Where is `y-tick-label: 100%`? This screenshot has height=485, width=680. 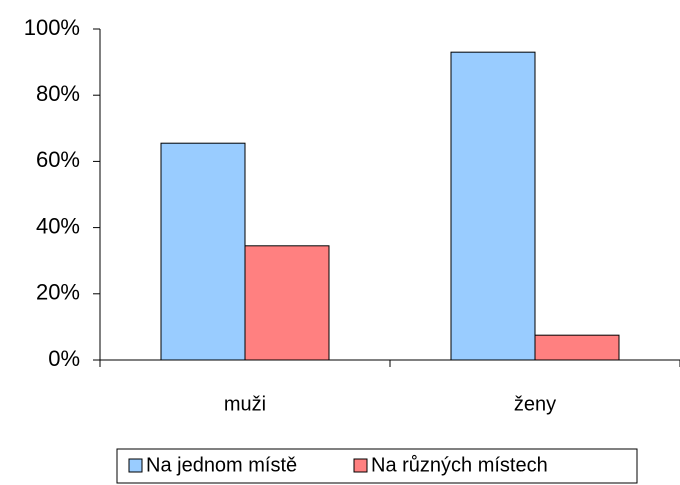 y-tick-label: 100% is located at coordinates (52, 27).